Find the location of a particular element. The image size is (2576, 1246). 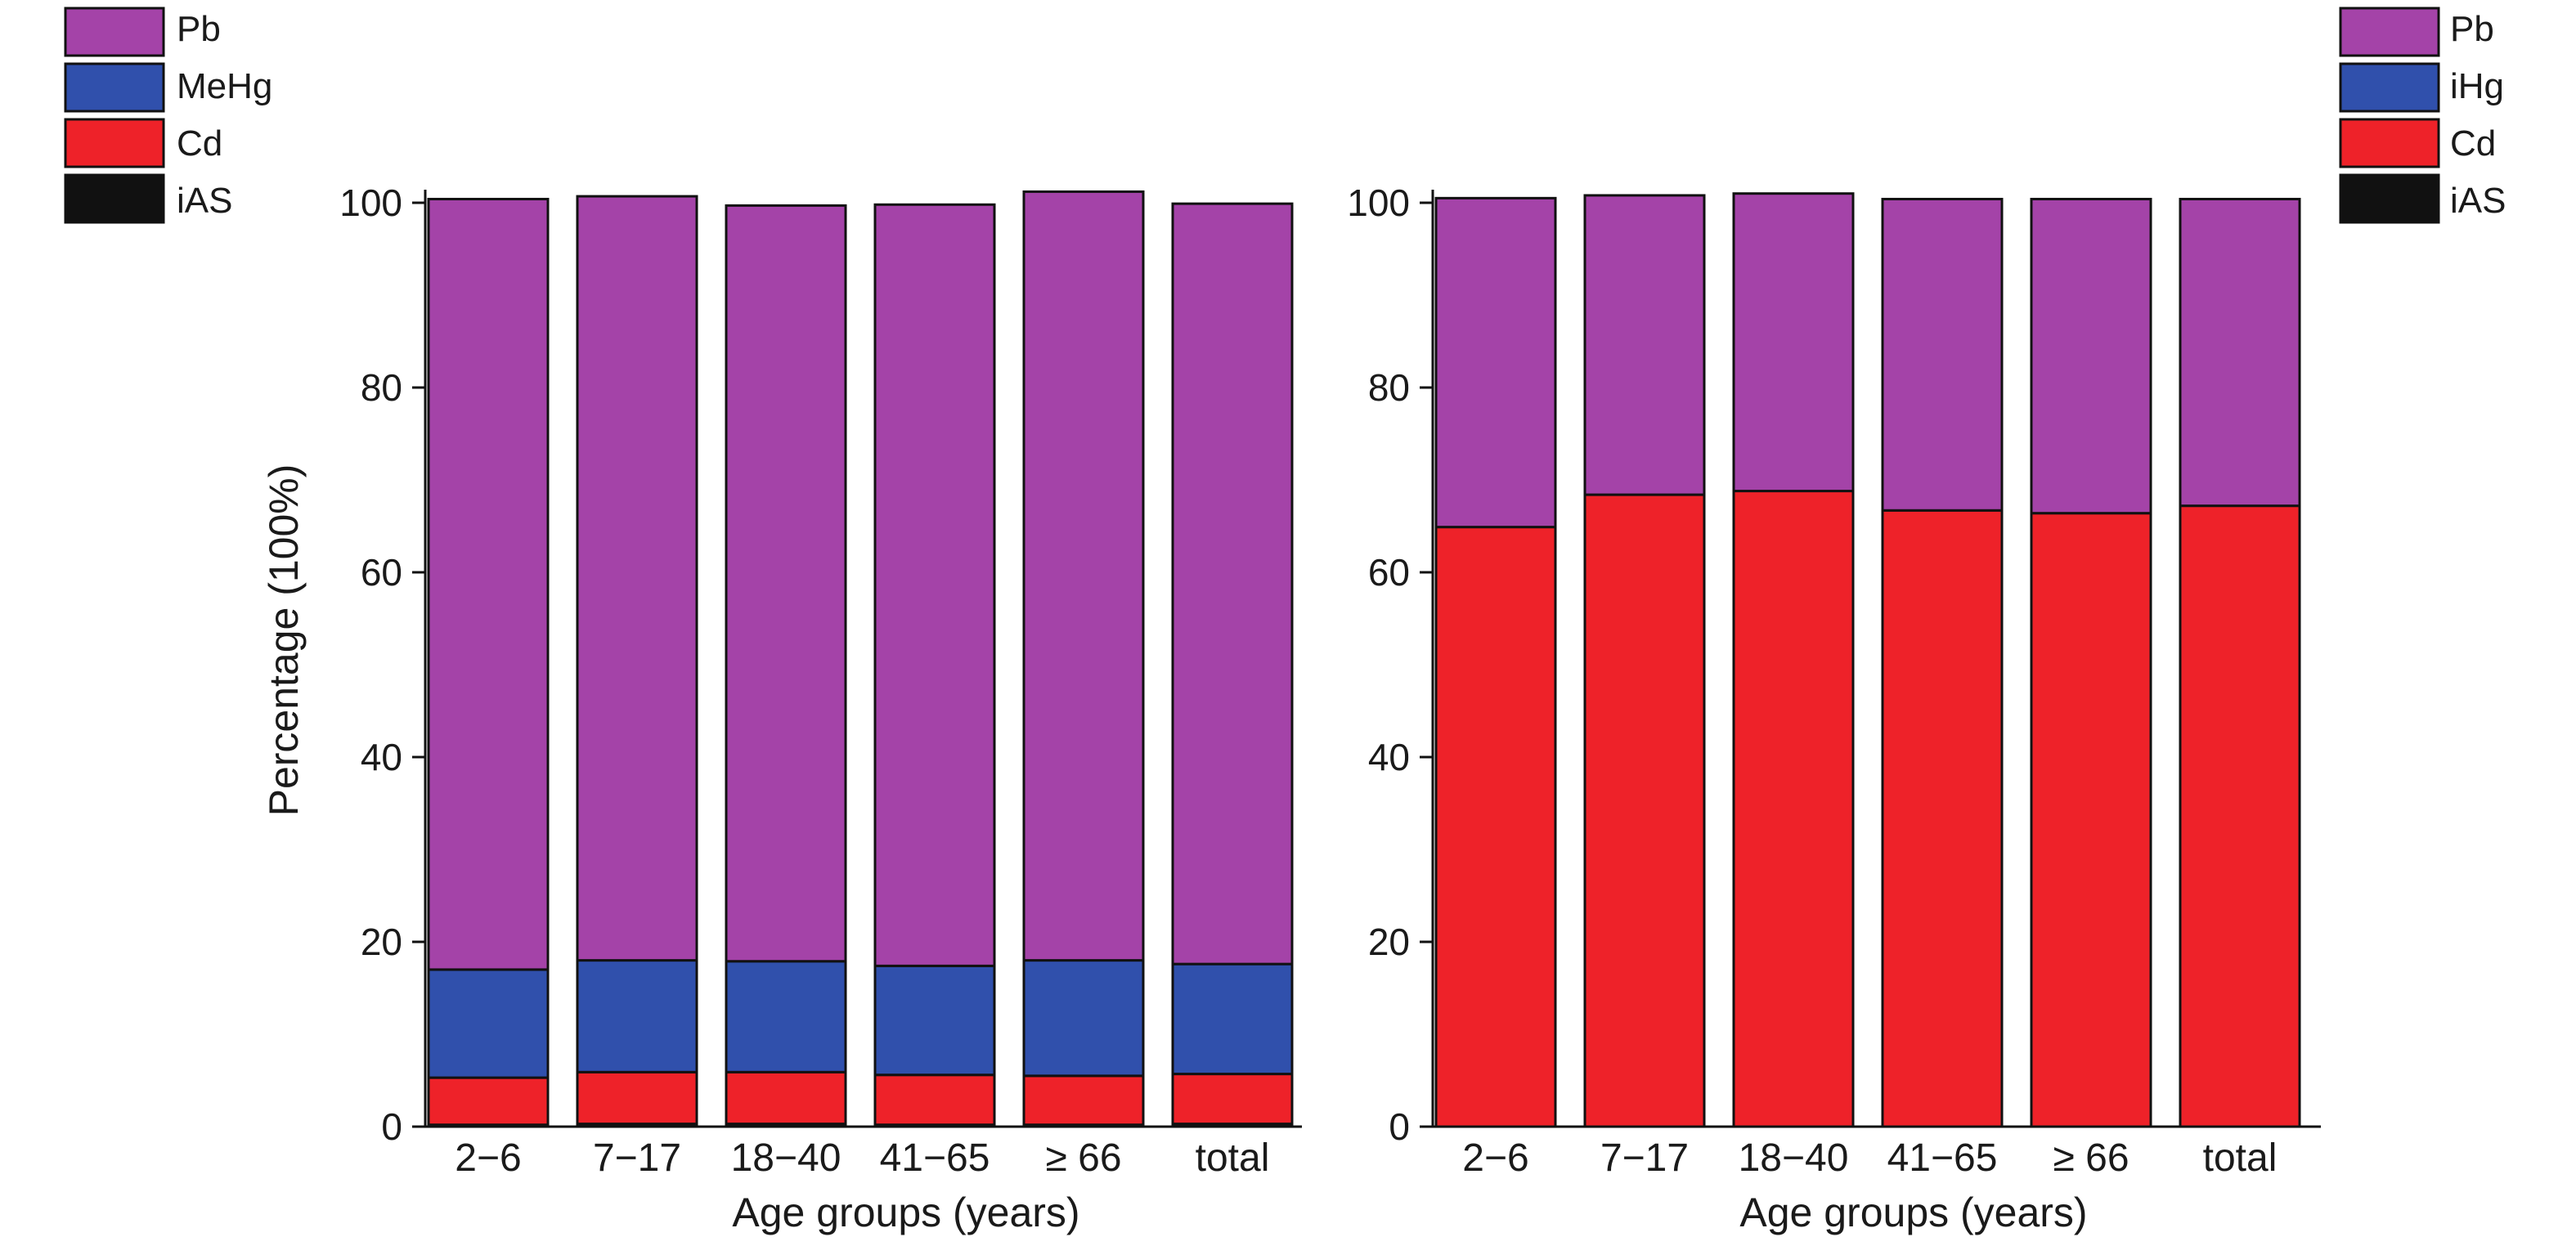

left-x-tick-label: 41−65 is located at coordinates (935, 1158).